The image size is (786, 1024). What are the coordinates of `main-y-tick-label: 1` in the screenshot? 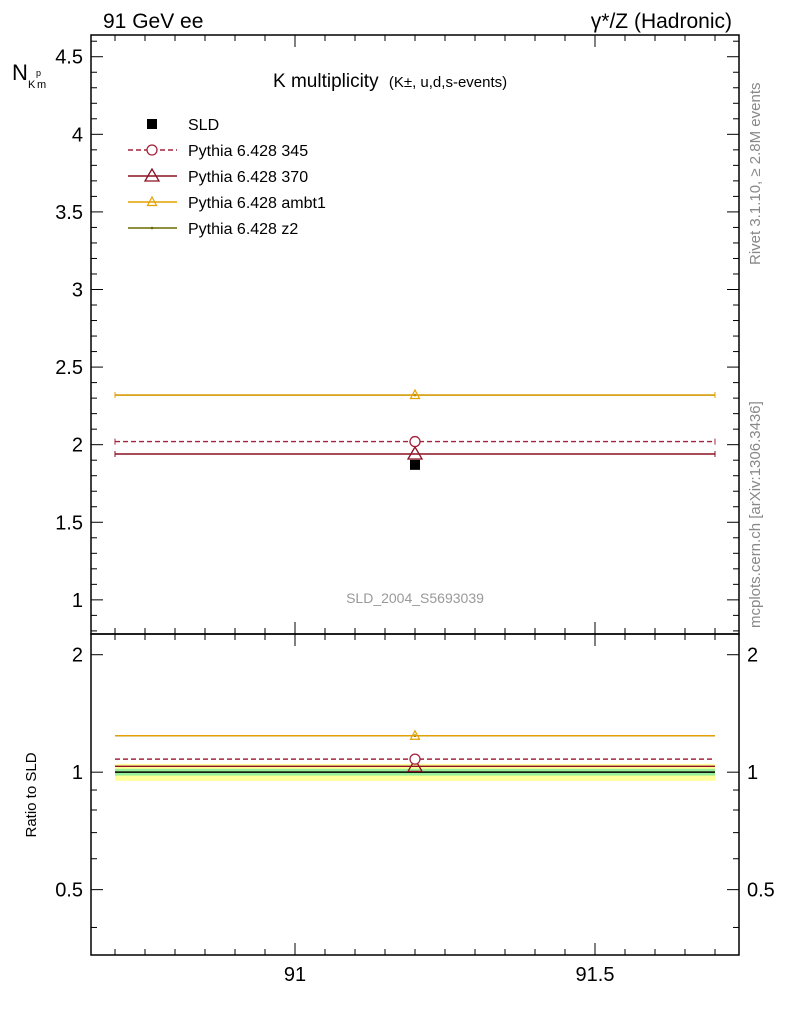 It's located at (77, 601).